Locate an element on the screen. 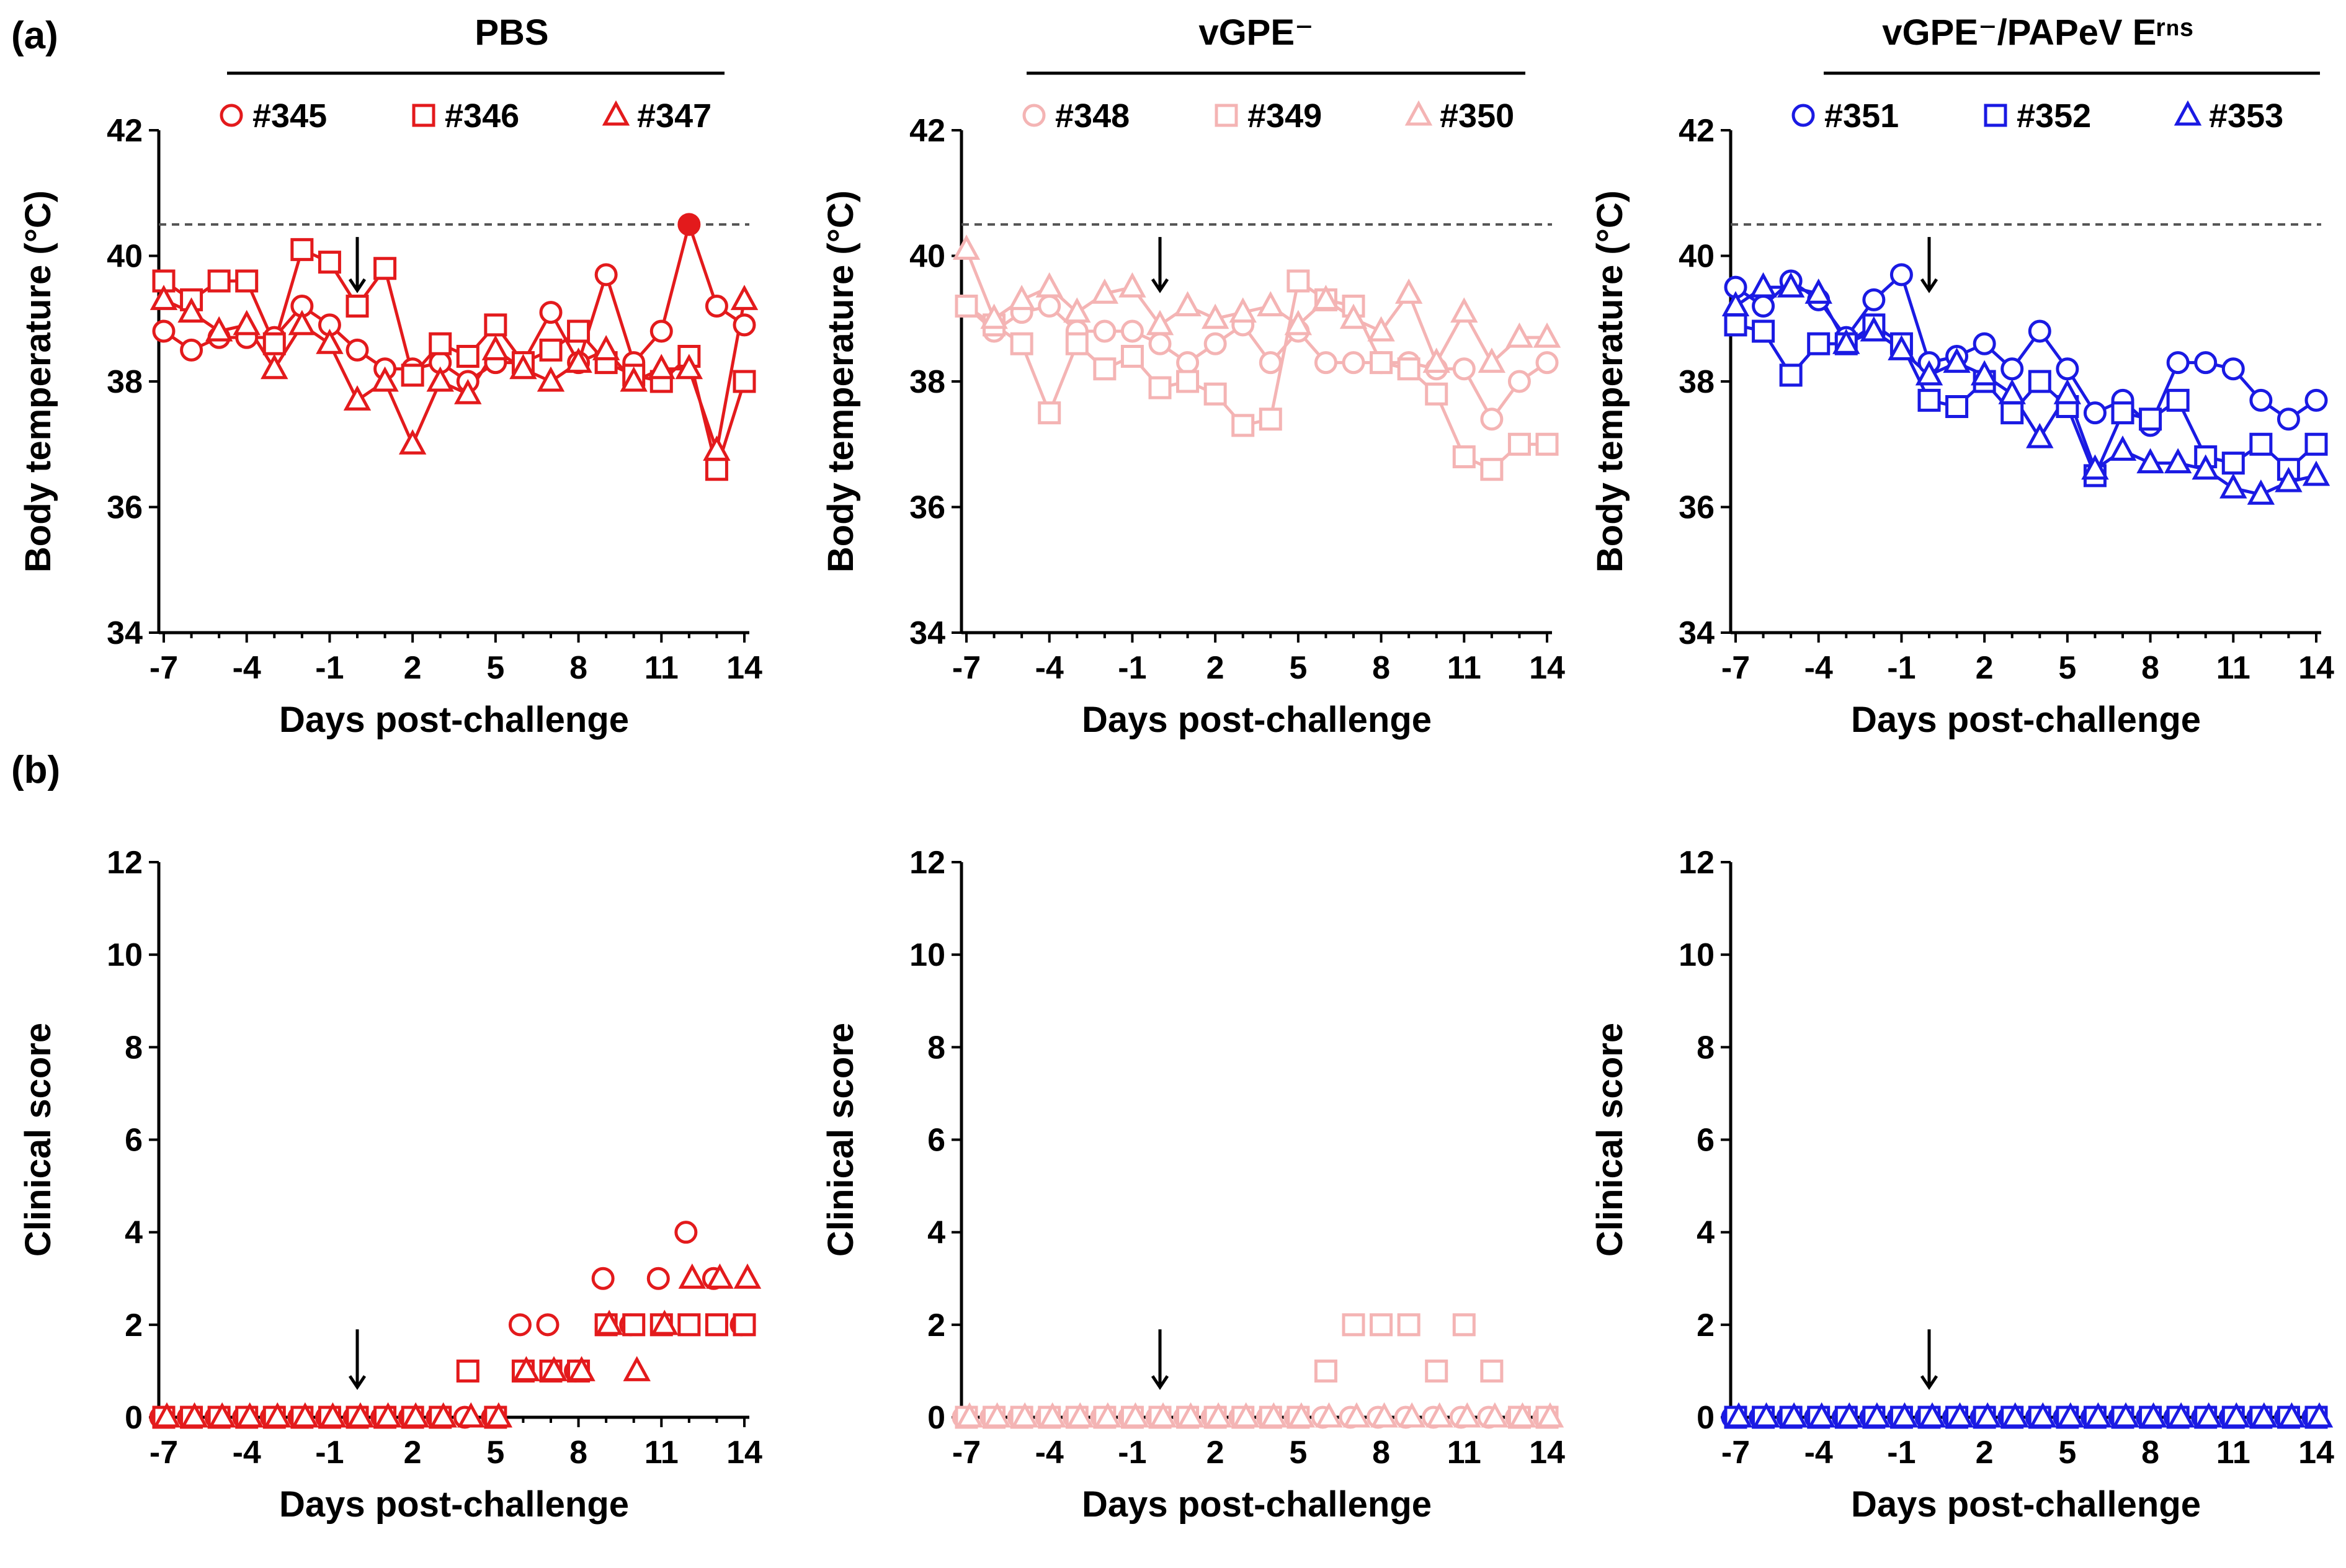 The height and width of the screenshot is (1568, 2346). x-tick-label: 5 is located at coordinates (495, 668).